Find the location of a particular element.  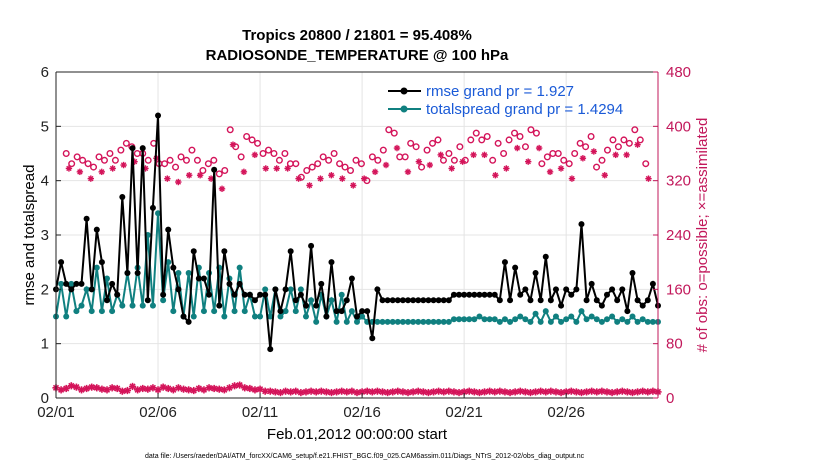

legend-spread-marker is located at coordinates (404, 109).